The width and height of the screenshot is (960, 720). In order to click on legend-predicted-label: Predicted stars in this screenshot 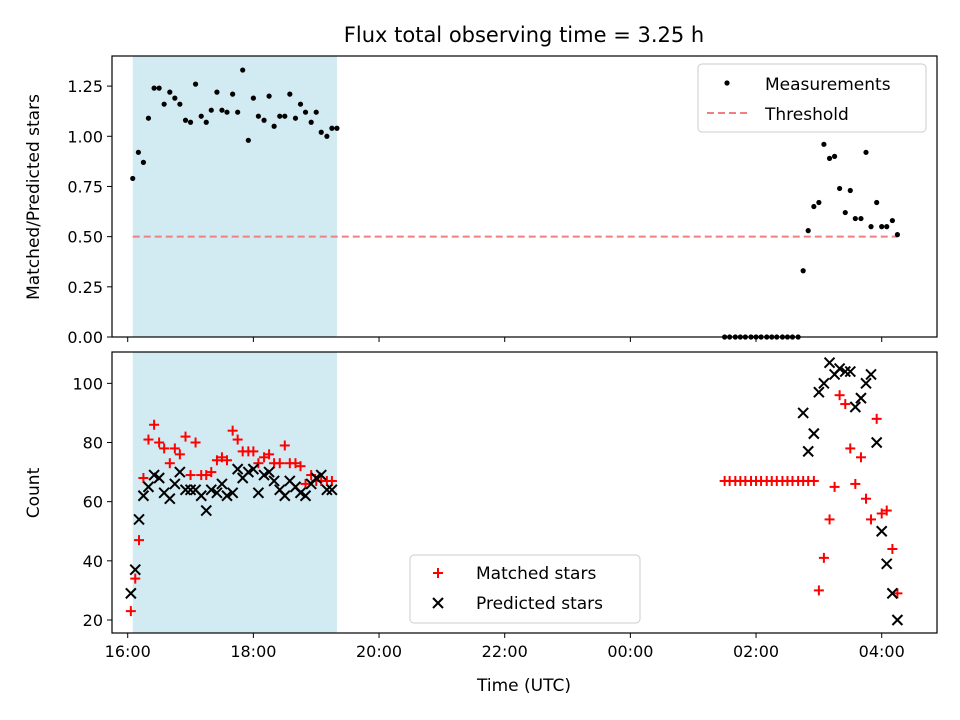, I will do `click(539, 604)`.